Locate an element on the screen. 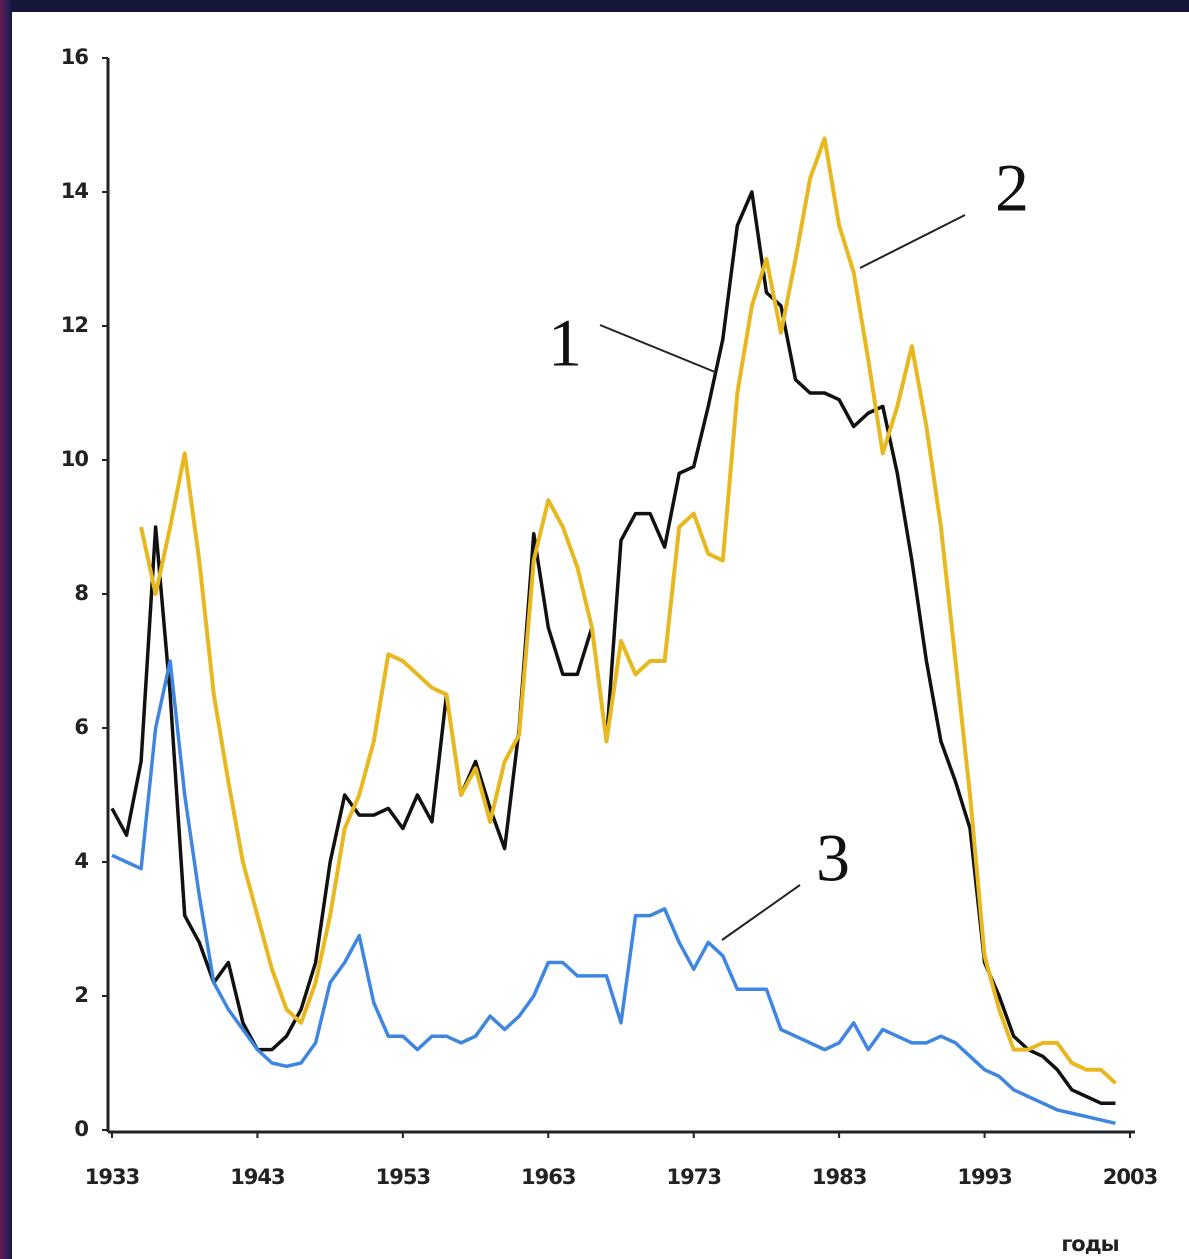  y-tick-label: 6 is located at coordinates (81, 727).